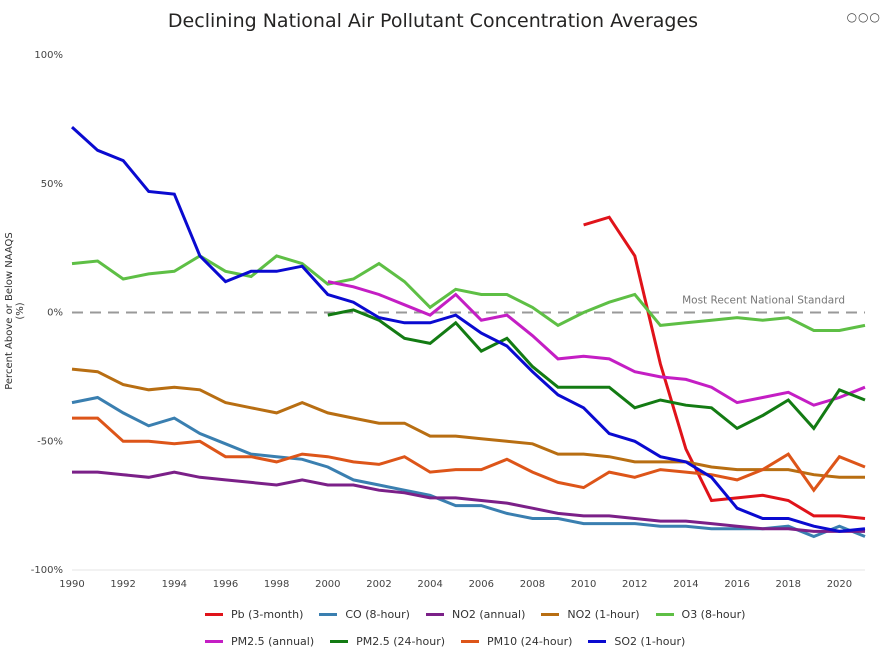 This screenshot has height=665, width=887. I want to click on y-tick-label: 0%, so click(55, 313).